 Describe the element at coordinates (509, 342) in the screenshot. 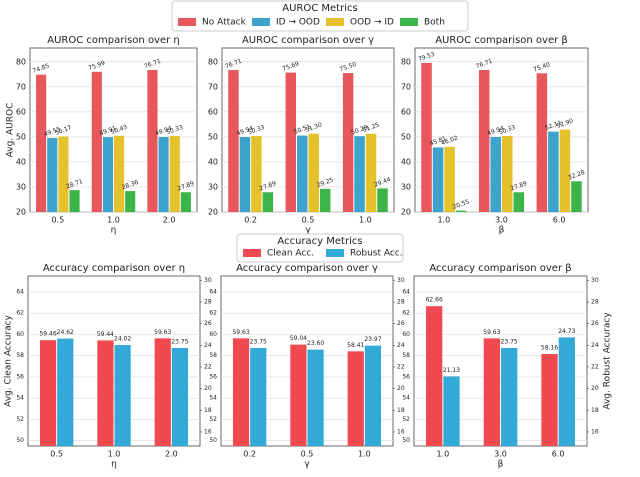

I see `value-label: 23.75` at that location.